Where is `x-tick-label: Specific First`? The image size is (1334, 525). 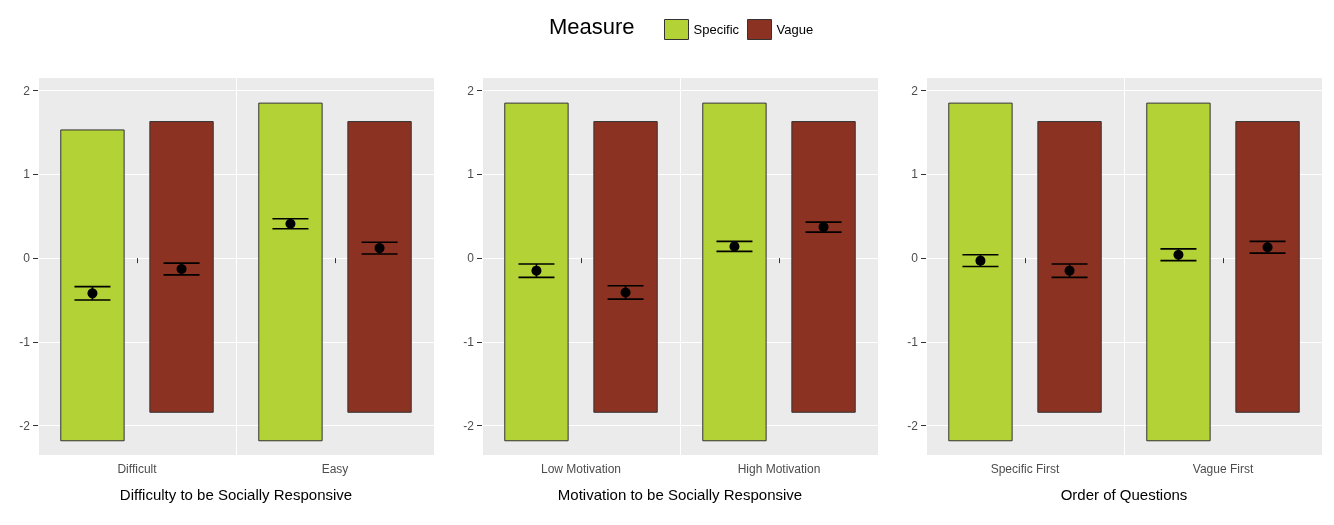 x-tick-label: Specific First is located at coordinates (1025, 469).